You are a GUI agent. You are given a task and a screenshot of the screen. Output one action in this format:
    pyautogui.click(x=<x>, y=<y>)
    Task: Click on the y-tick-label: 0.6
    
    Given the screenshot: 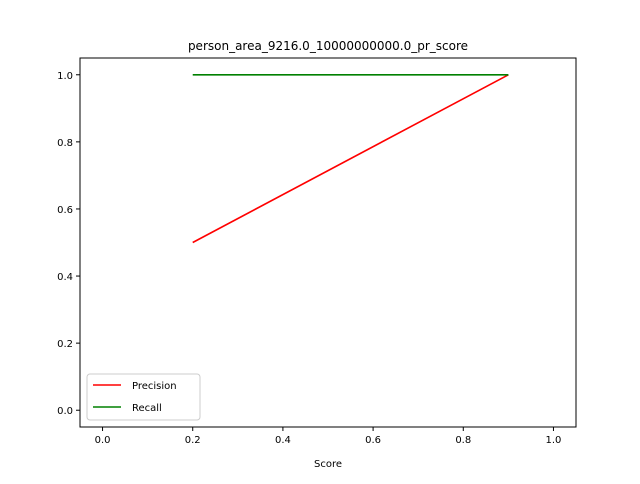 What is the action you would take?
    pyautogui.click(x=65, y=210)
    